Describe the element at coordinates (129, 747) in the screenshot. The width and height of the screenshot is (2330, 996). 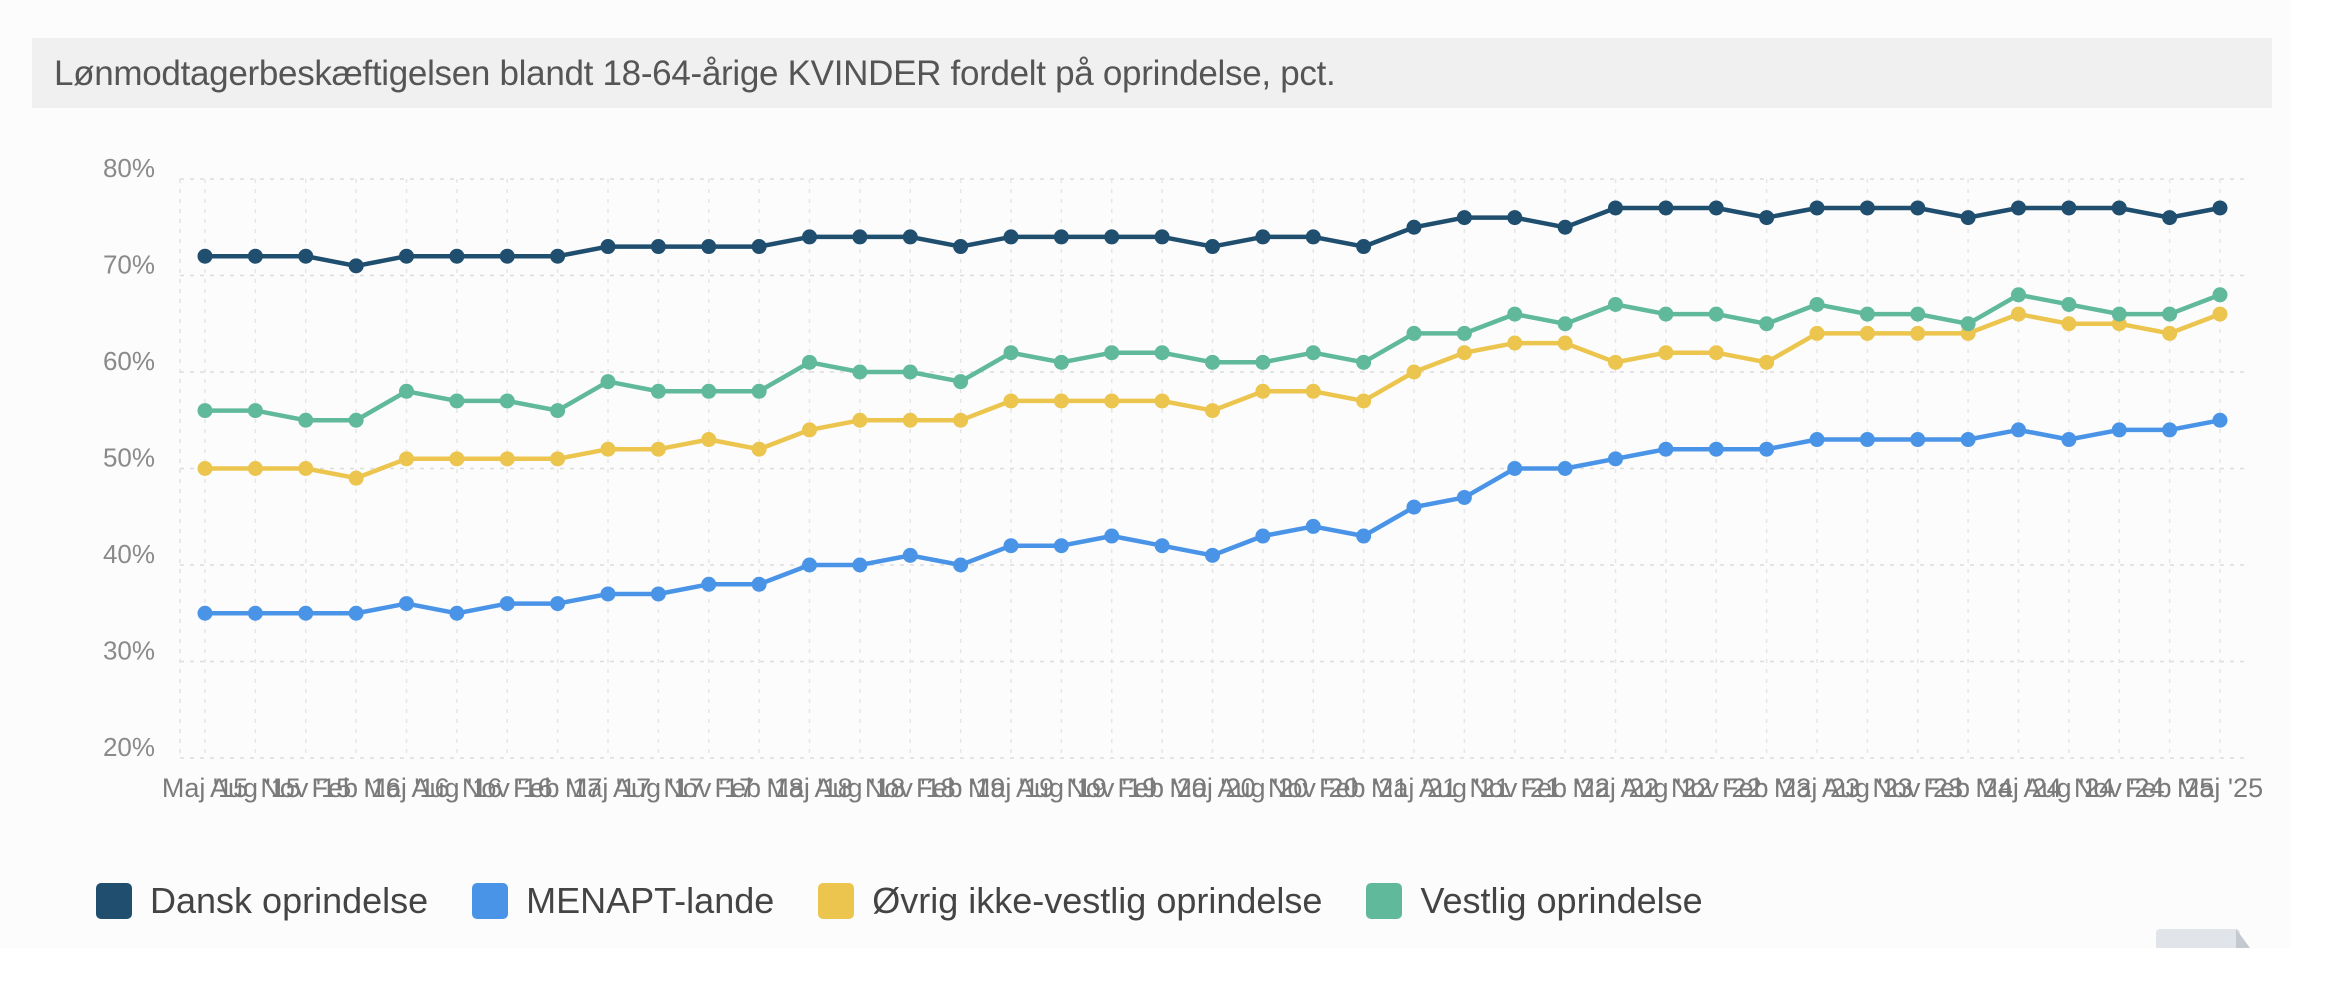
I see `y-tick-label: 20%` at that location.